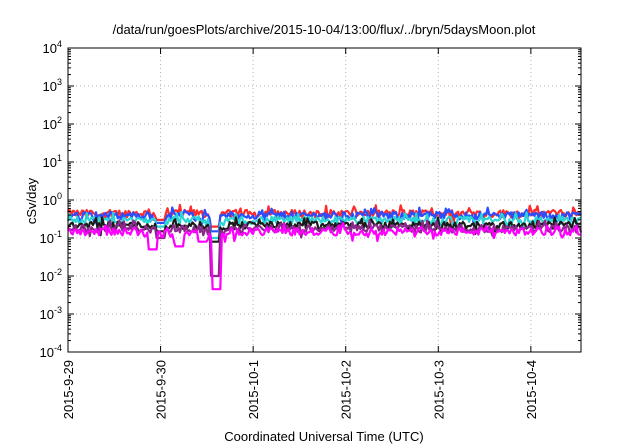 This screenshot has width=640, height=448. Describe the element at coordinates (52, 199) in the screenshot. I see `y-tick-label: 10⁰` at that location.